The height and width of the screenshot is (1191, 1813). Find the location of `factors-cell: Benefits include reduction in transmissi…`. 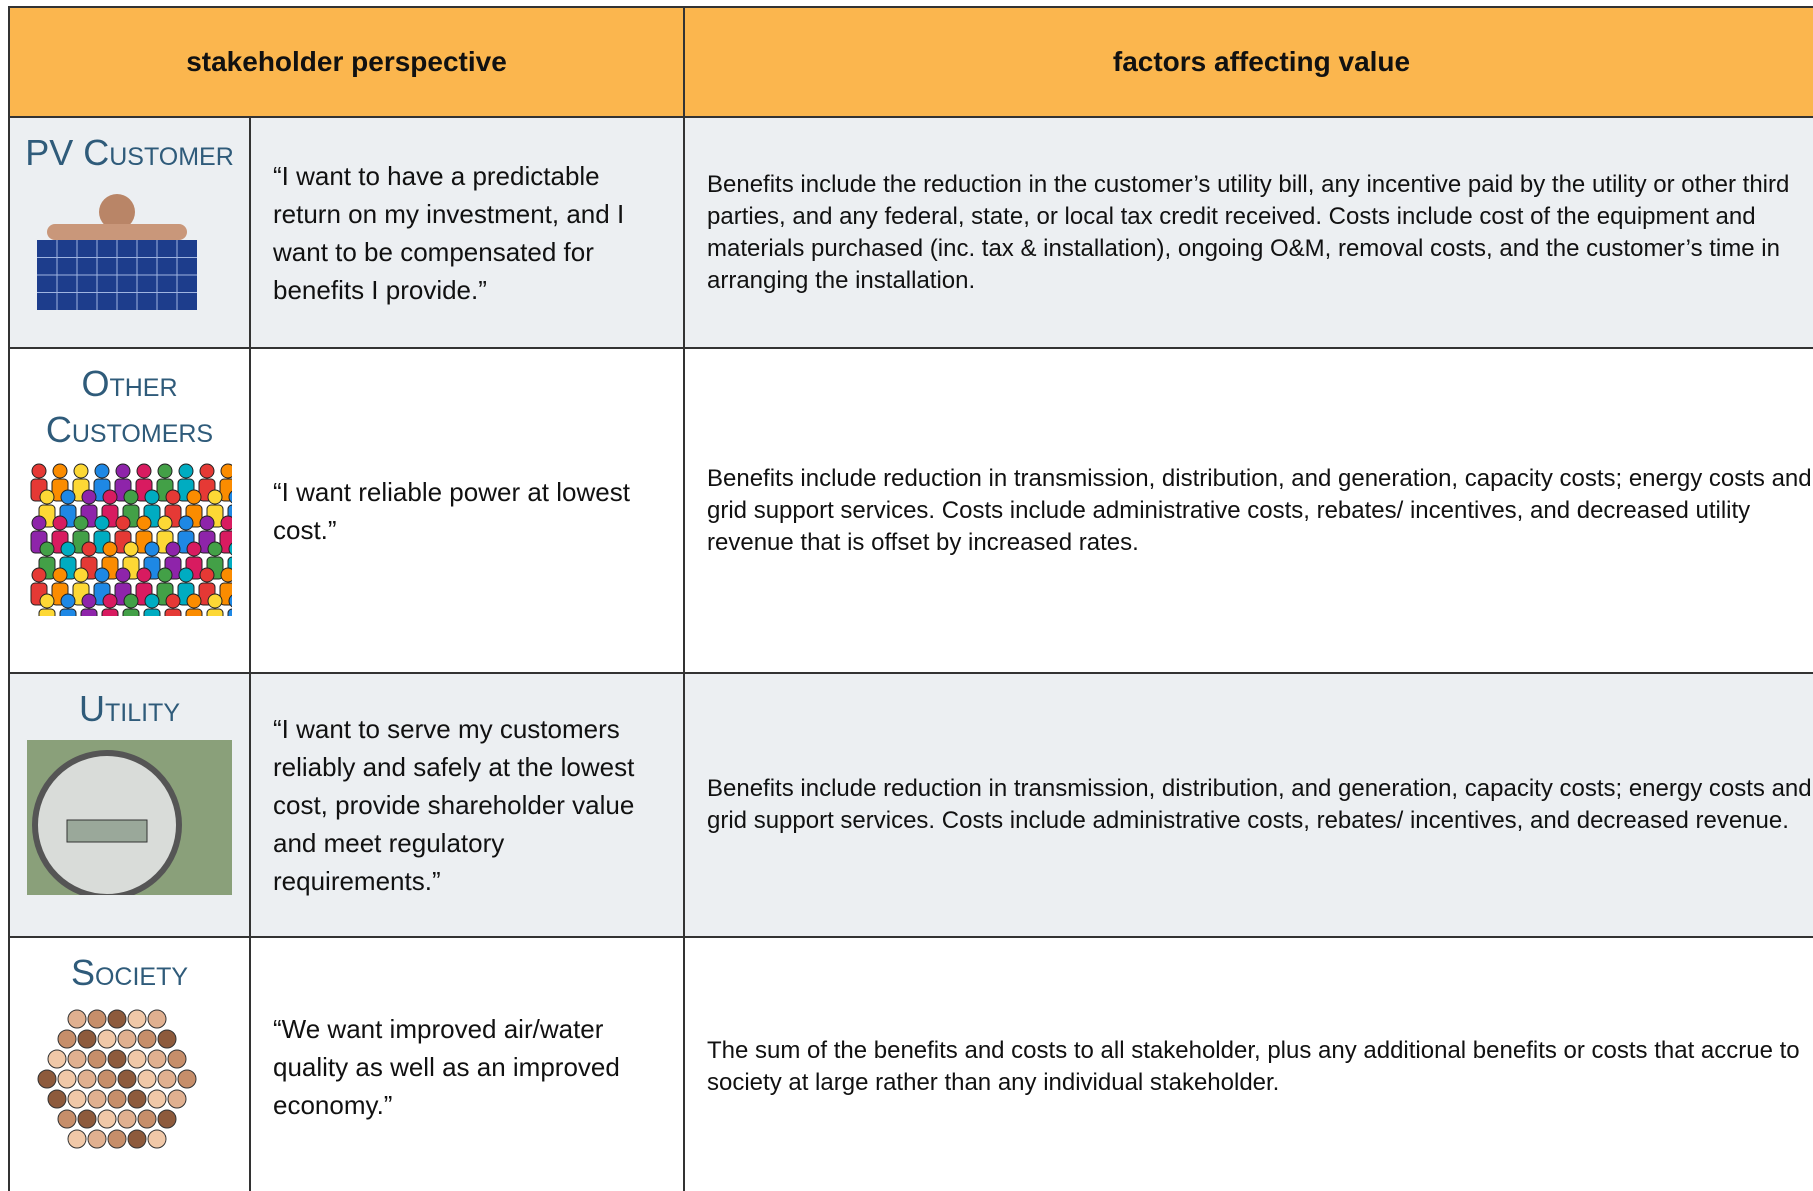

factors-cell: Benefits include reduction in transmissi… is located at coordinates (1248, 805).